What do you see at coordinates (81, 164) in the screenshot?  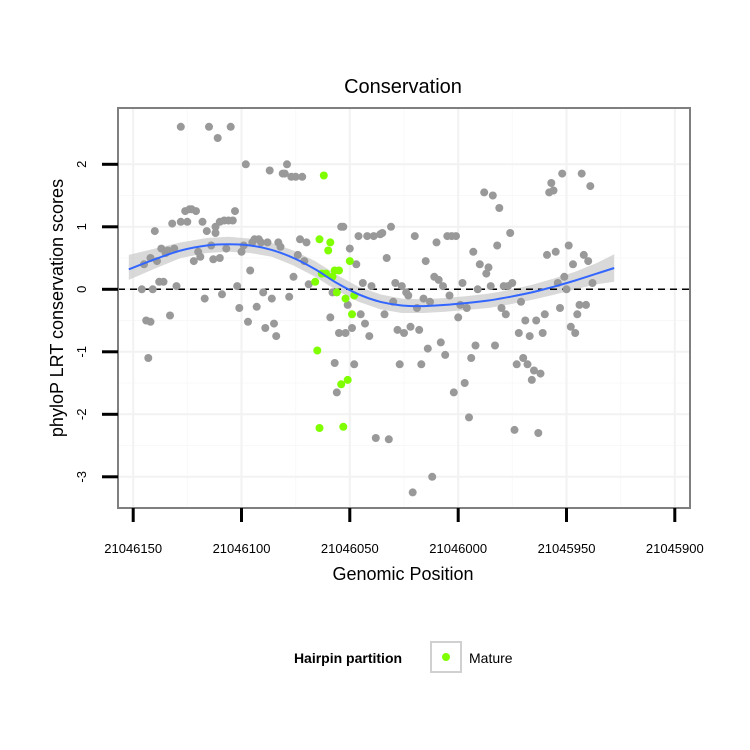 I see `y-tick-label: 2` at bounding box center [81, 164].